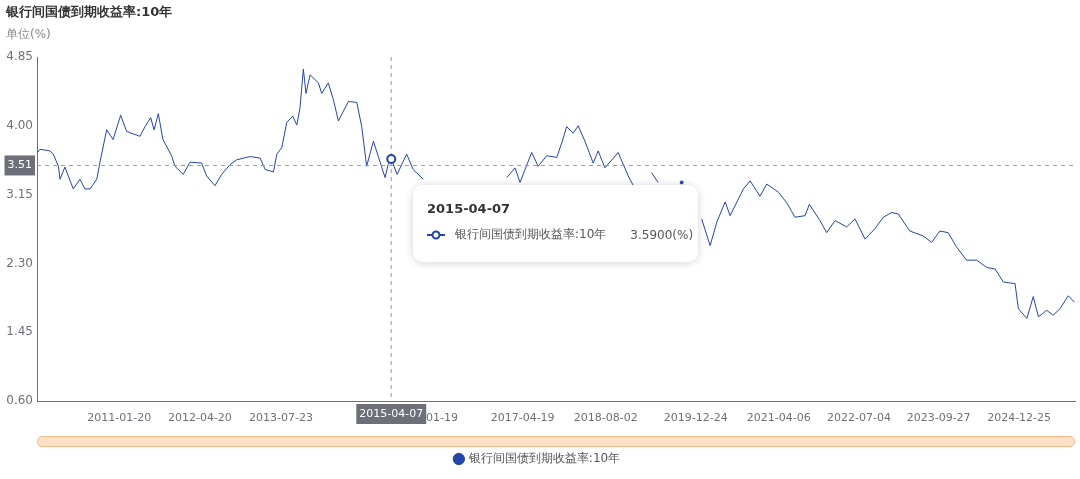 This screenshot has width=1080, height=479. Describe the element at coordinates (605, 418) in the screenshot. I see `x-tick-label: 2018-08-02` at that location.